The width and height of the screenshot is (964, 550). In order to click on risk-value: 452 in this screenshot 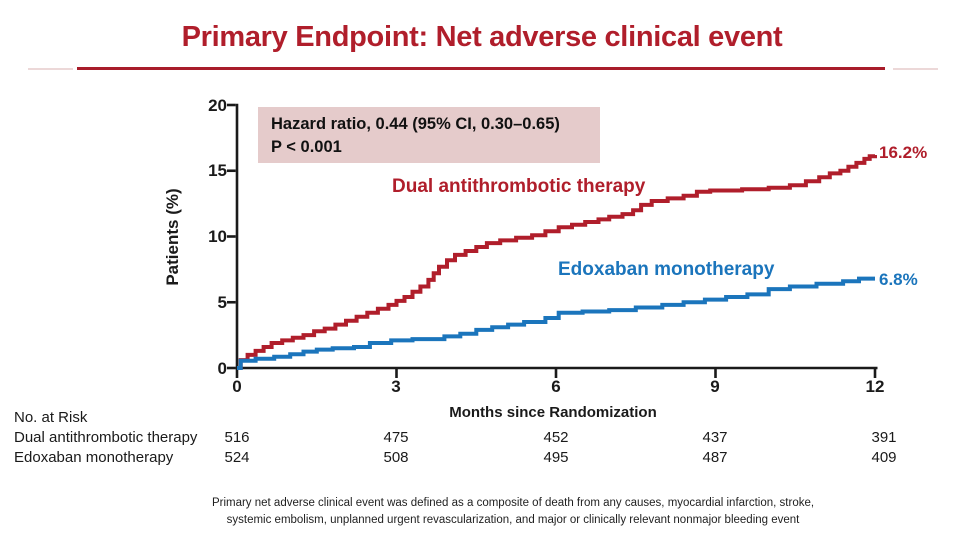, I will do `click(556, 437)`.